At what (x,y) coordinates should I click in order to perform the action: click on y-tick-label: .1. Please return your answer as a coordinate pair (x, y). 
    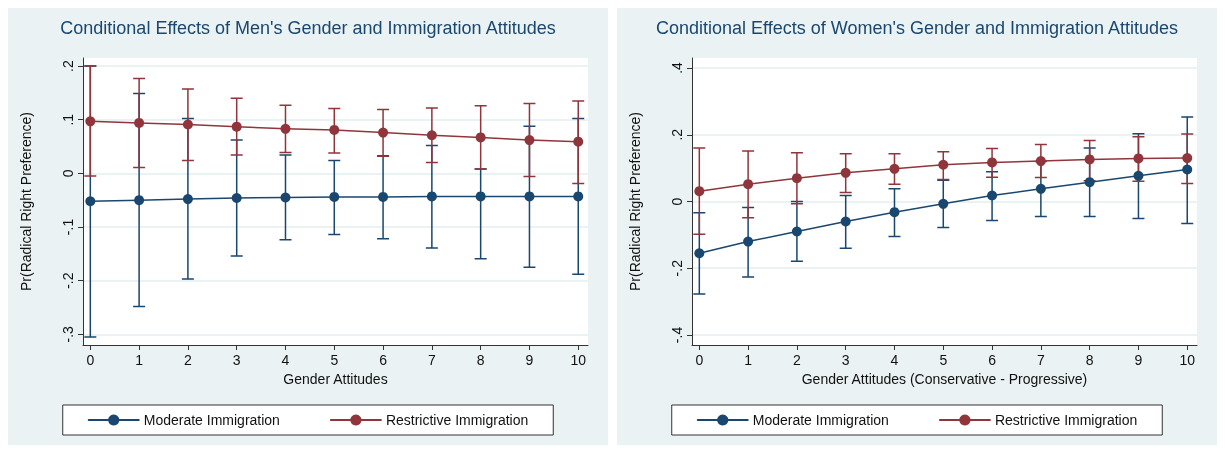
    Looking at the image, I should click on (68, 119).